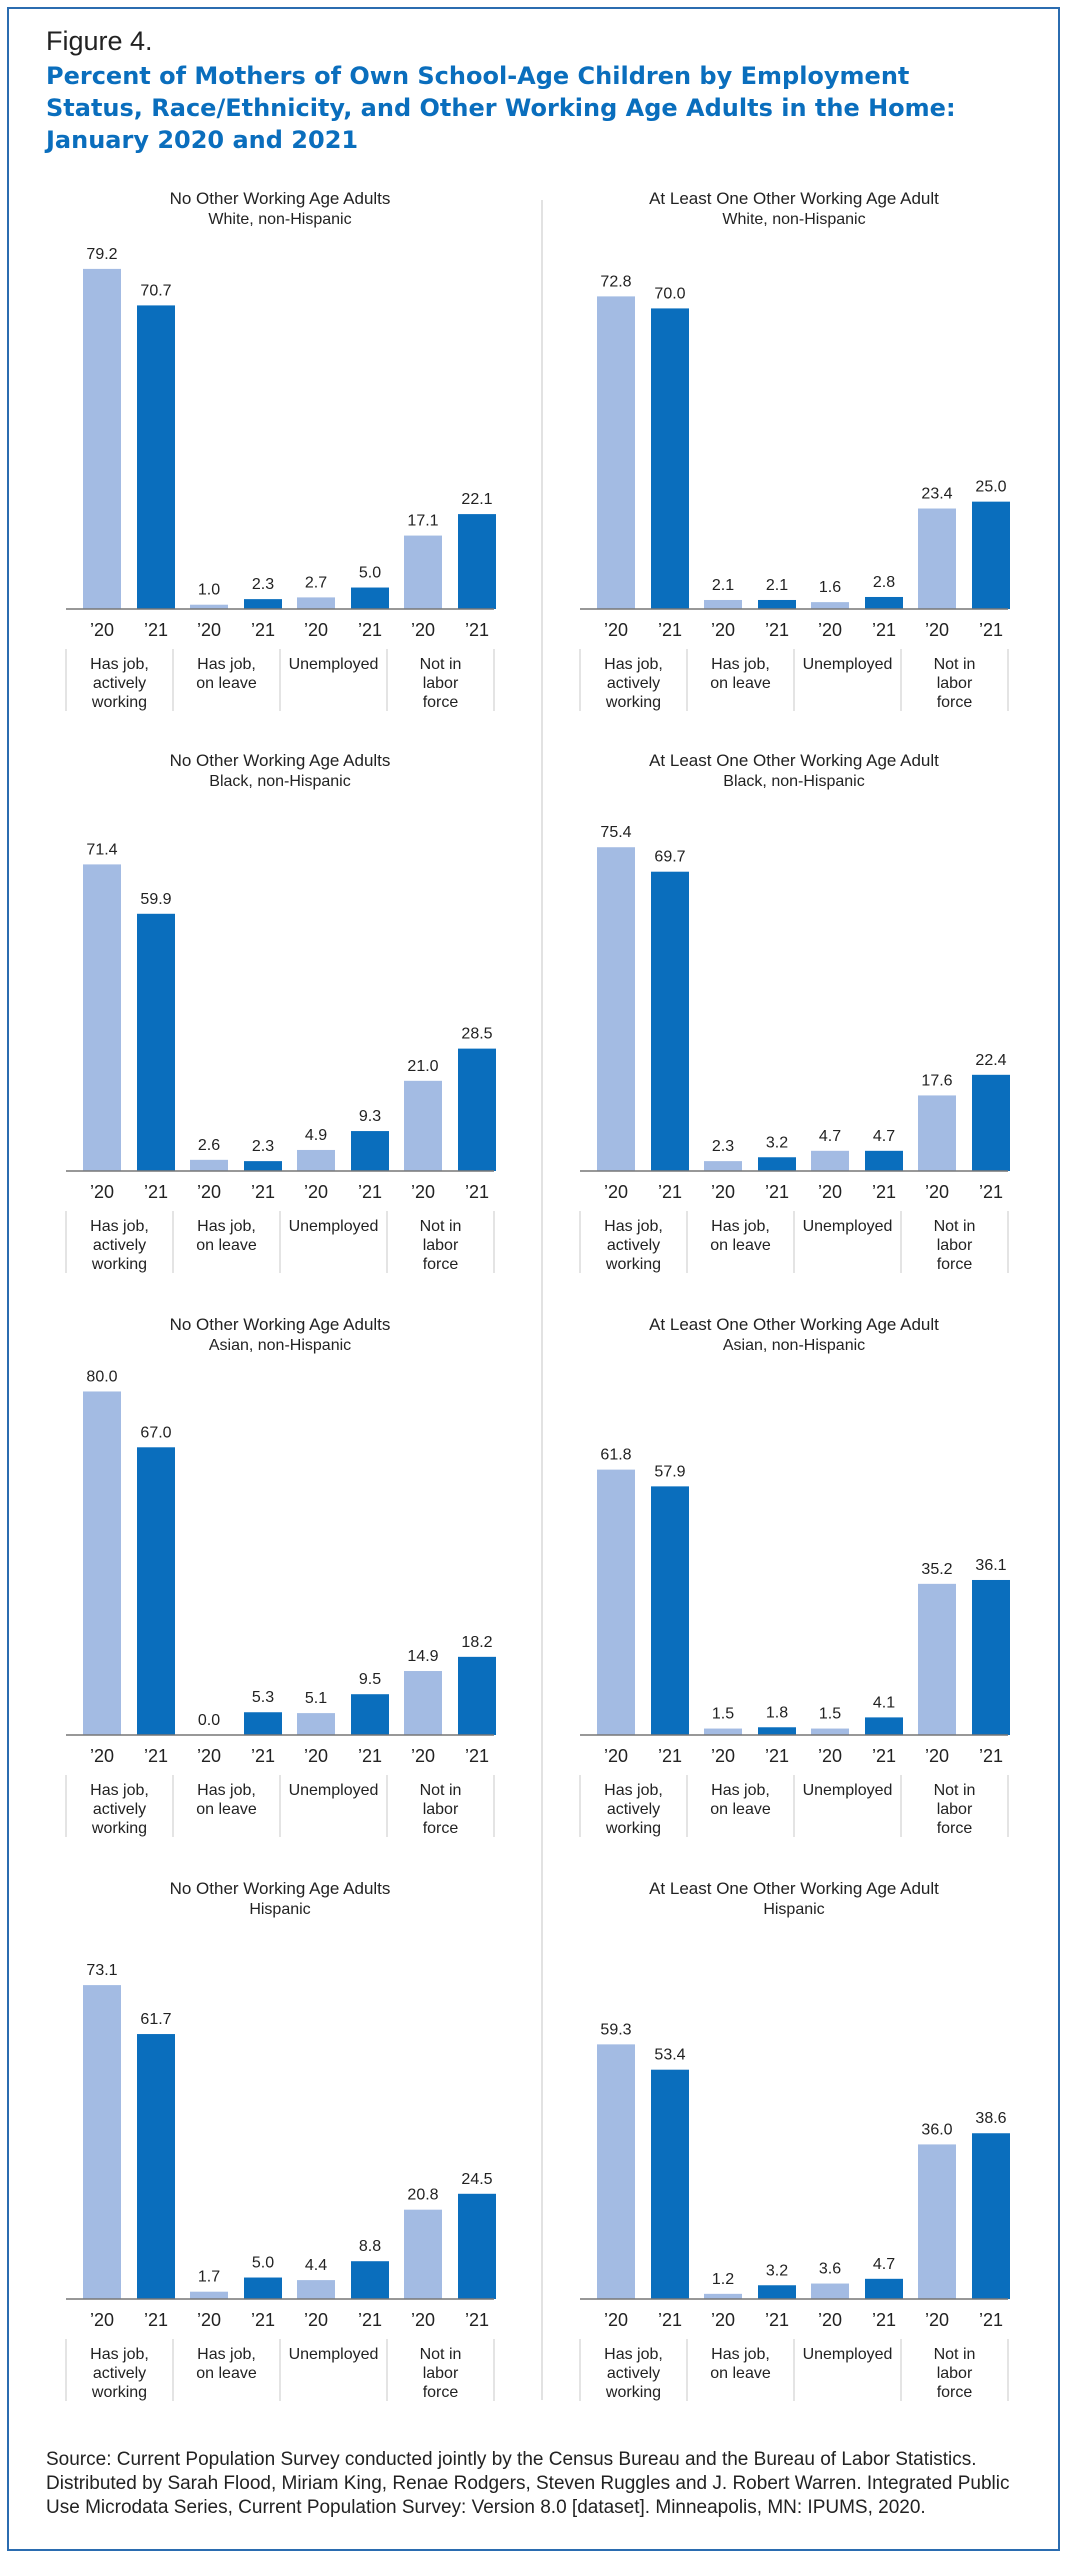  Describe the element at coordinates (119, 683) in the screenshot. I see `category-label: actively` at that location.